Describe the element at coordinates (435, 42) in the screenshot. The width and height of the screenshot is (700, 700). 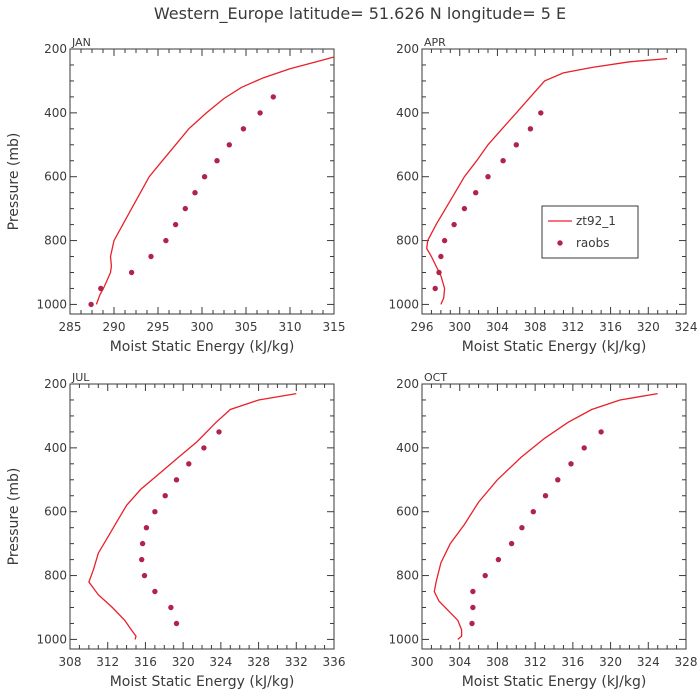
I see `panel-label: APR` at that location.